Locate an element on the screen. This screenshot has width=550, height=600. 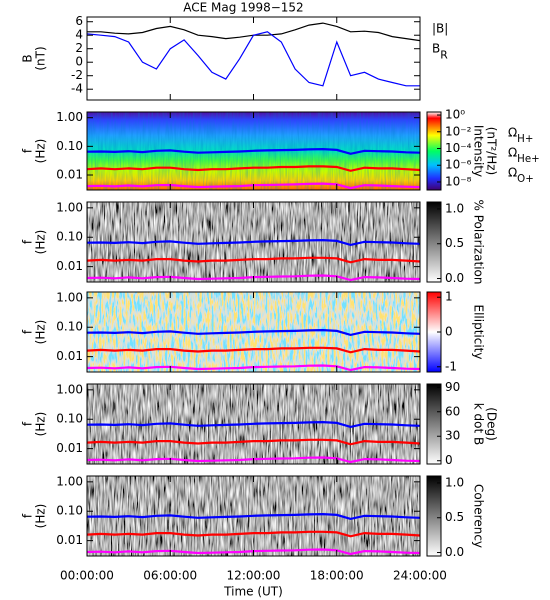
legend-label: ΩO+ is located at coordinates (521, 175).